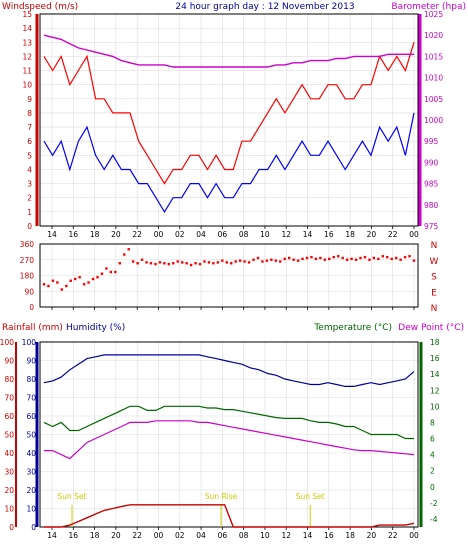 The image size is (468, 555). Describe the element at coordinates (29, 169) in the screenshot. I see `wind-ytick-label: 4` at that location.